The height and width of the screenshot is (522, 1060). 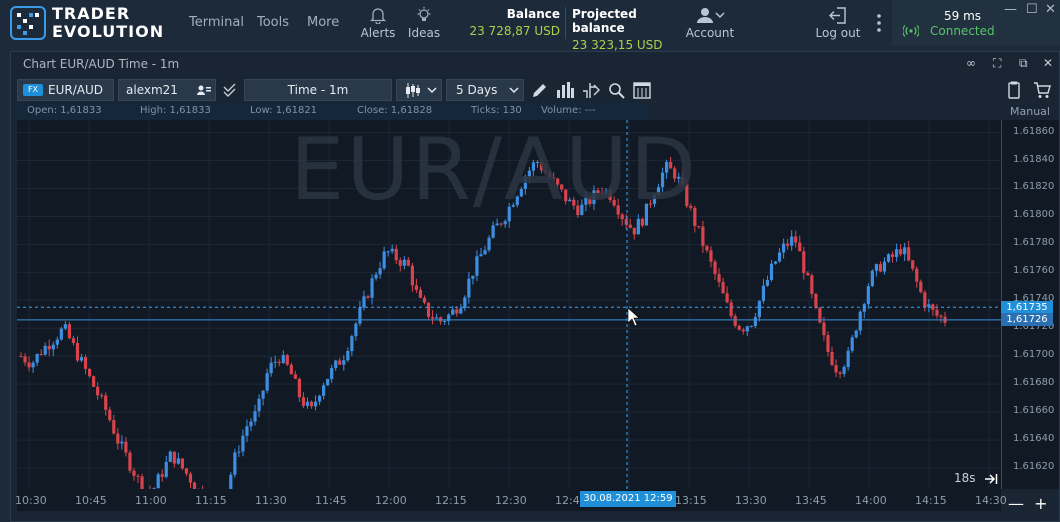 I want to click on maximize-window-icon: ☐, so click(x=1032, y=9).